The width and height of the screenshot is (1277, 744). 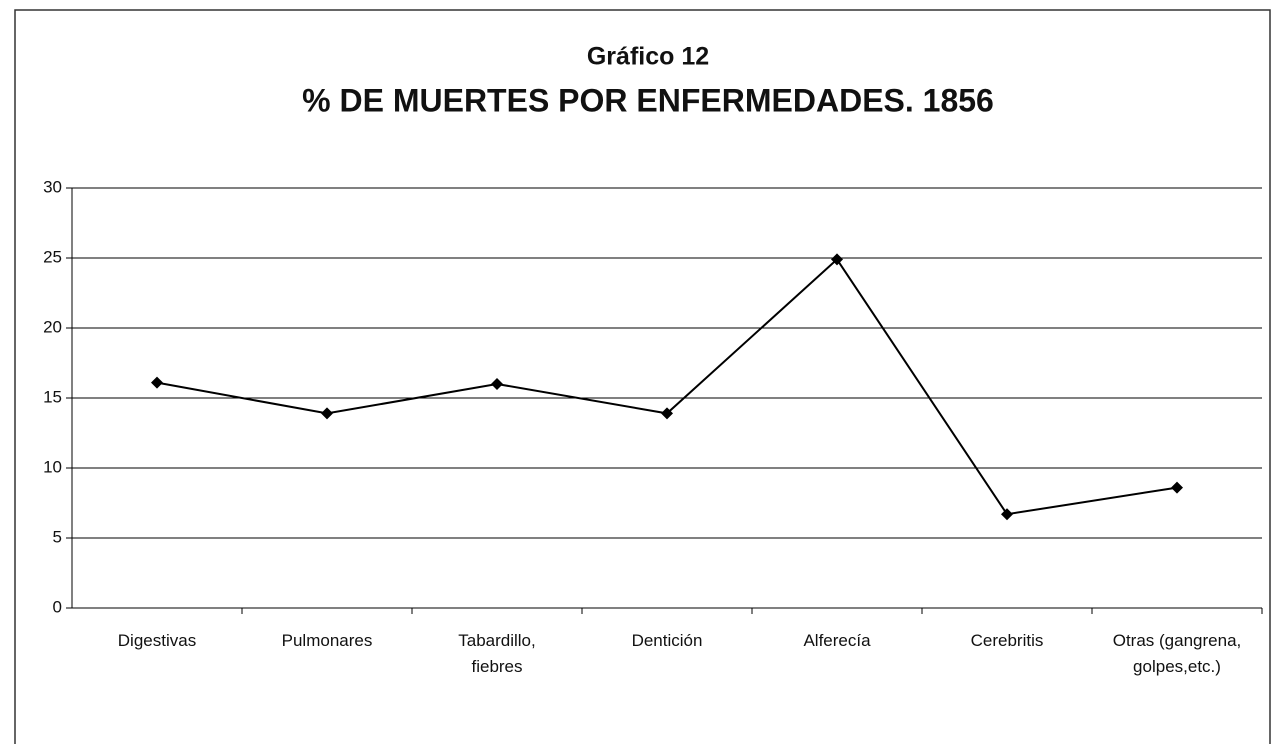 What do you see at coordinates (648, 100) in the screenshot?
I see `chart-subtitle: % DE MUERTES POR ENFERMEDADES. 1856` at bounding box center [648, 100].